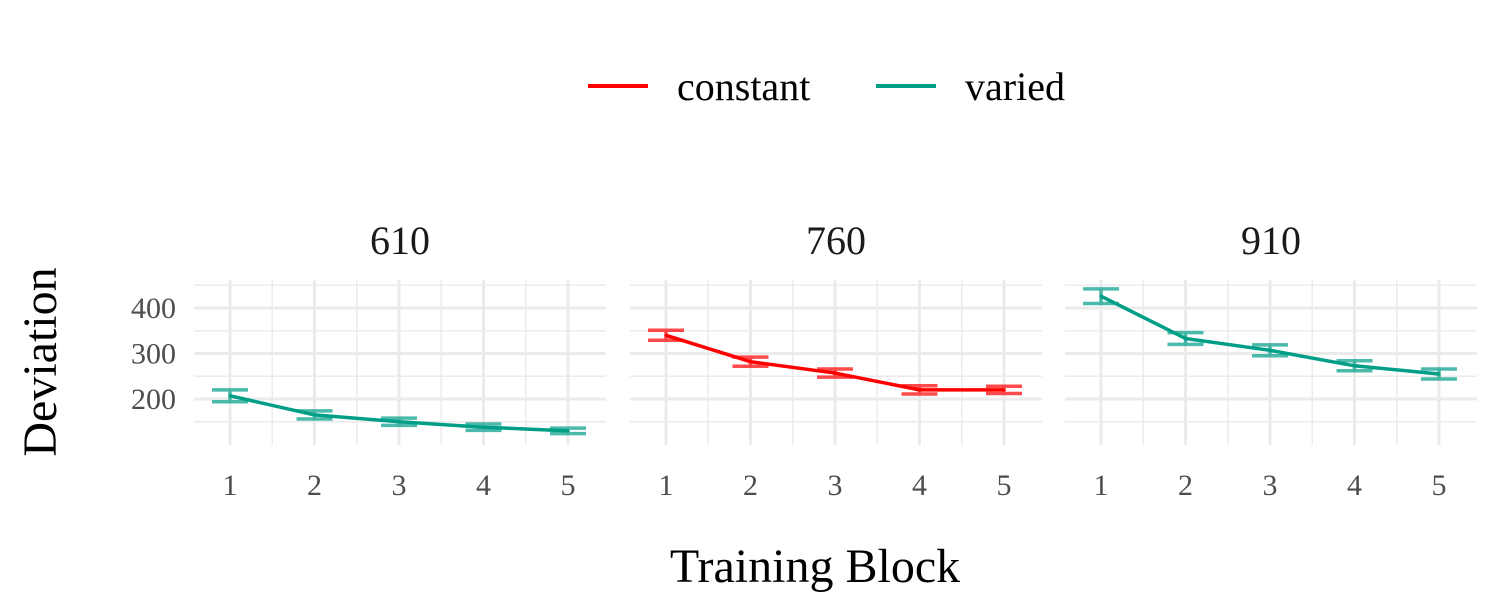  I want to click on y-axis-title: Deviation, so click(40, 361).